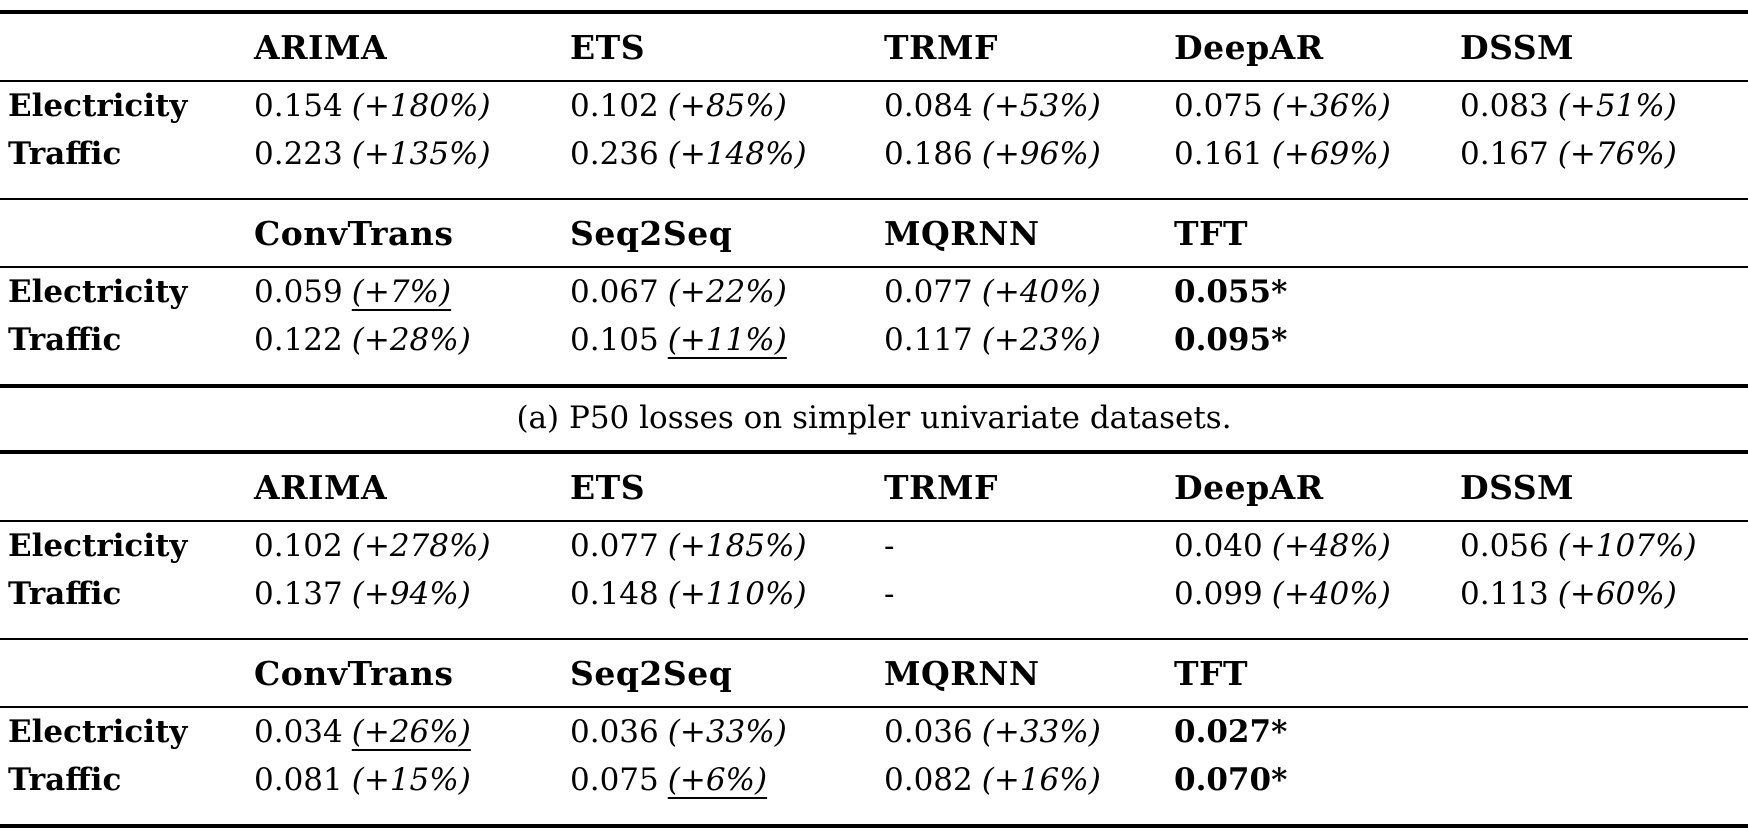 The height and width of the screenshot is (834, 1748). What do you see at coordinates (1041, 780) in the screenshot?
I see `pct-increase-vs-best: (+16%)` at bounding box center [1041, 780].